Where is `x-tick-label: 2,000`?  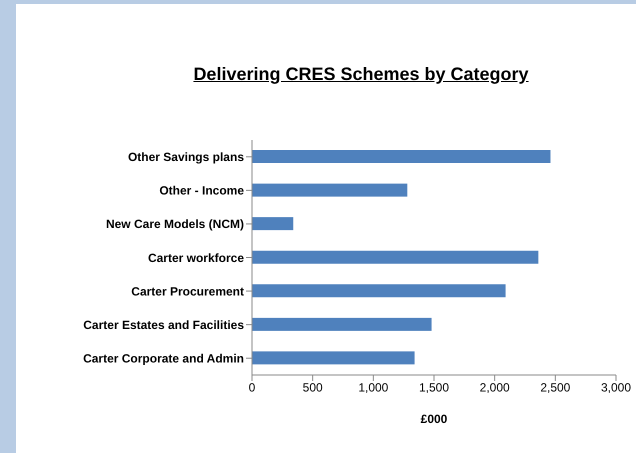
x-tick-label: 2,000 is located at coordinates (495, 387).